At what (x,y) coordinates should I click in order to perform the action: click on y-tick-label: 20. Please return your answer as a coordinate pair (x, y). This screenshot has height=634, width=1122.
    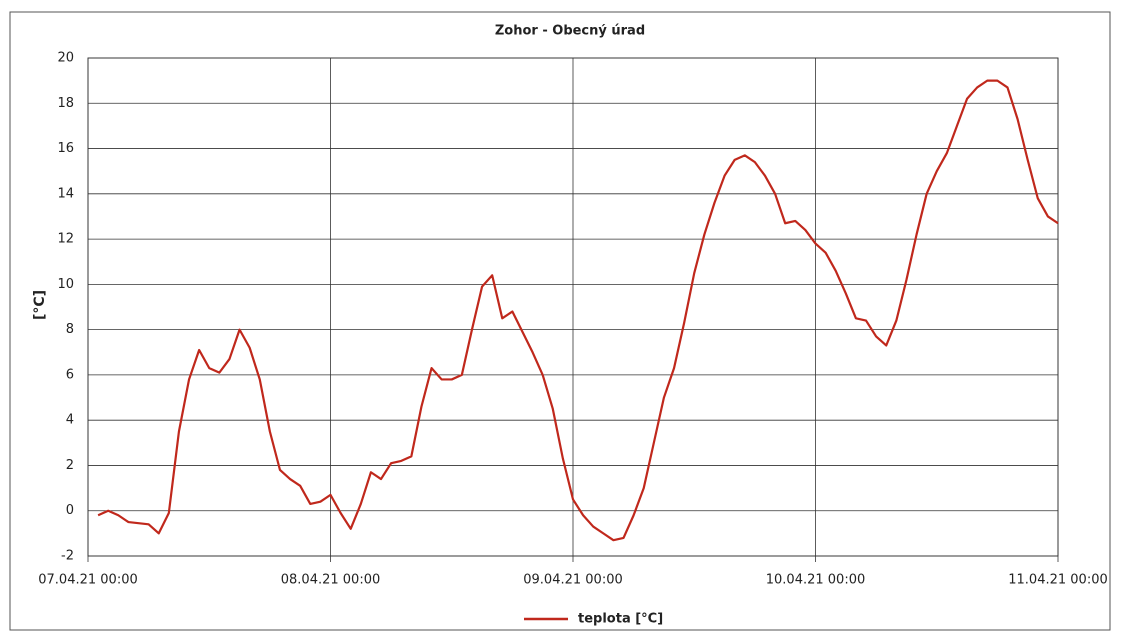
    Looking at the image, I should click on (65, 58).